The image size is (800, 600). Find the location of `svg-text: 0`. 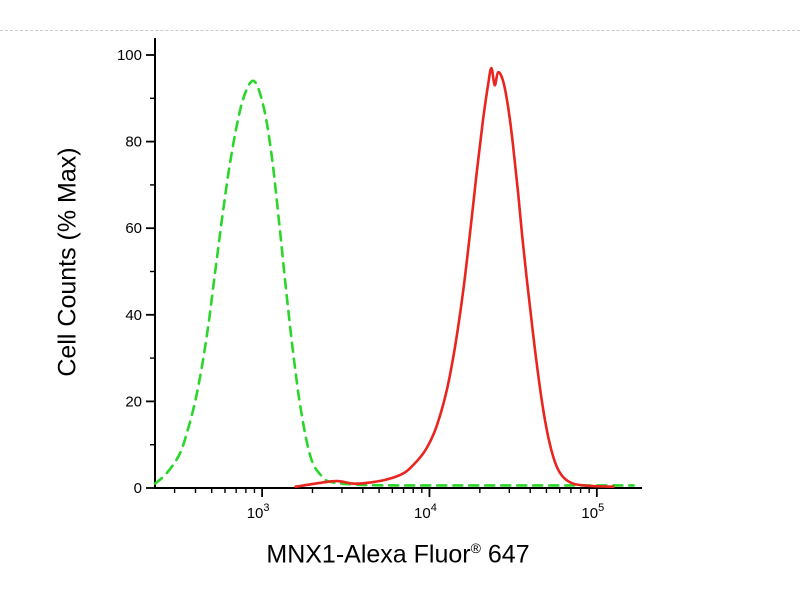

svg-text: 0 is located at coordinates (138, 488).